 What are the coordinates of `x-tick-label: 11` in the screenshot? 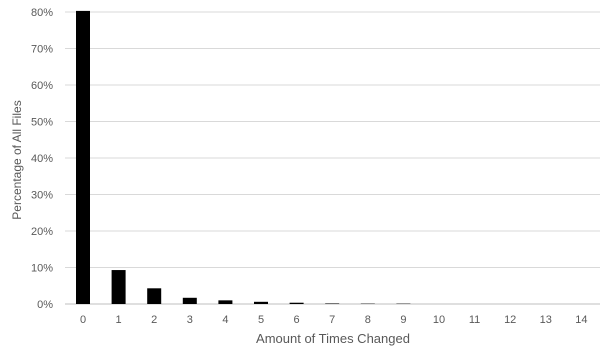 It's located at (474, 320).